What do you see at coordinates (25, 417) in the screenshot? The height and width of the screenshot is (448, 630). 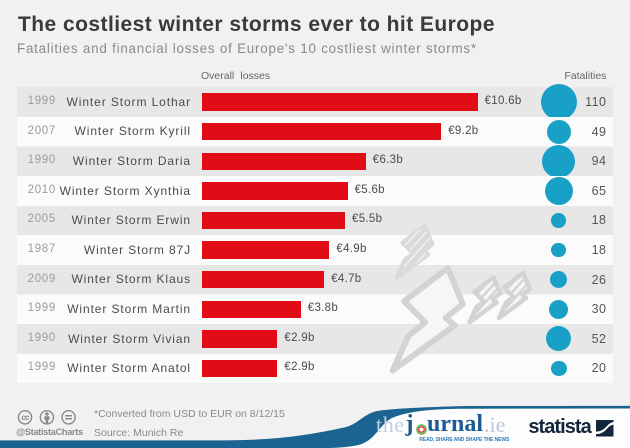 I see `svg-text: cc` at bounding box center [25, 417].